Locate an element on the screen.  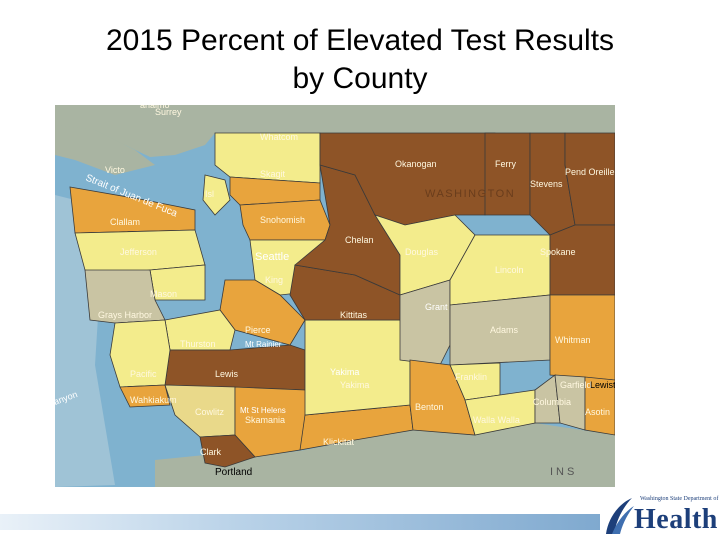
label-cowlitz: Cowlitz is located at coordinates (210, 412).